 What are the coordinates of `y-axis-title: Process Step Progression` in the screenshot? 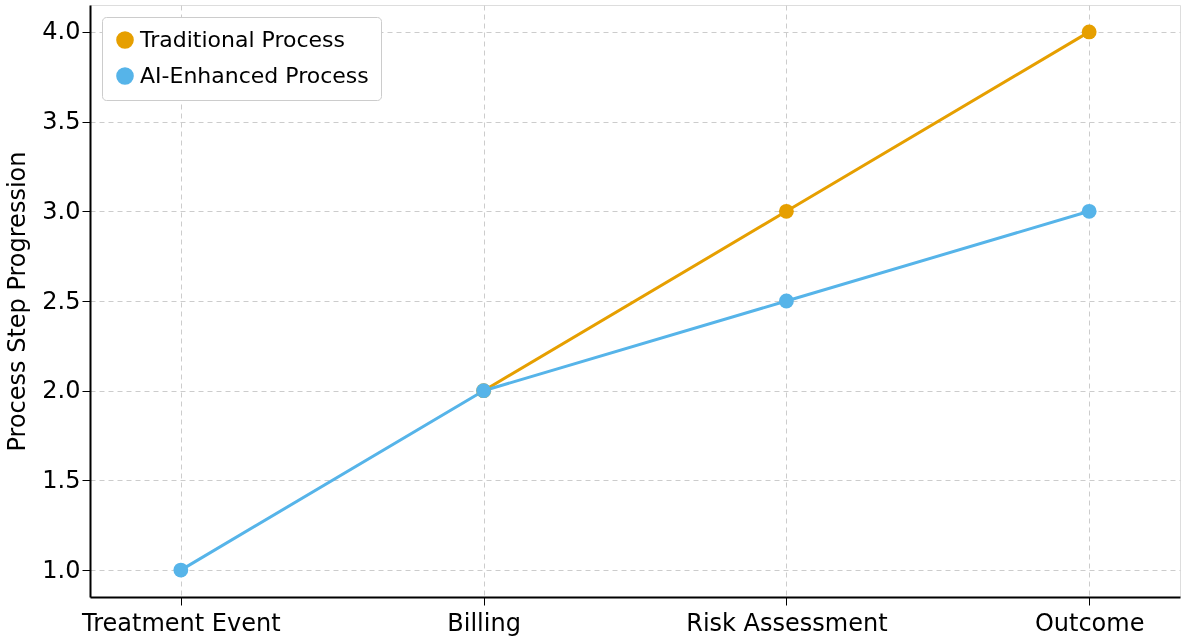 It's located at (17, 301).